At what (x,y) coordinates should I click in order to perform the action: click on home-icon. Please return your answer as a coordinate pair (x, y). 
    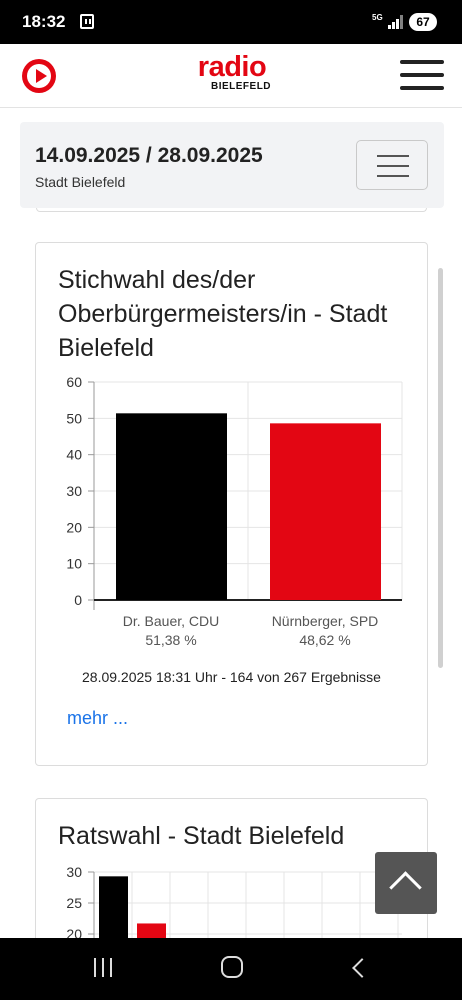
    Looking at the image, I should click on (232, 967).